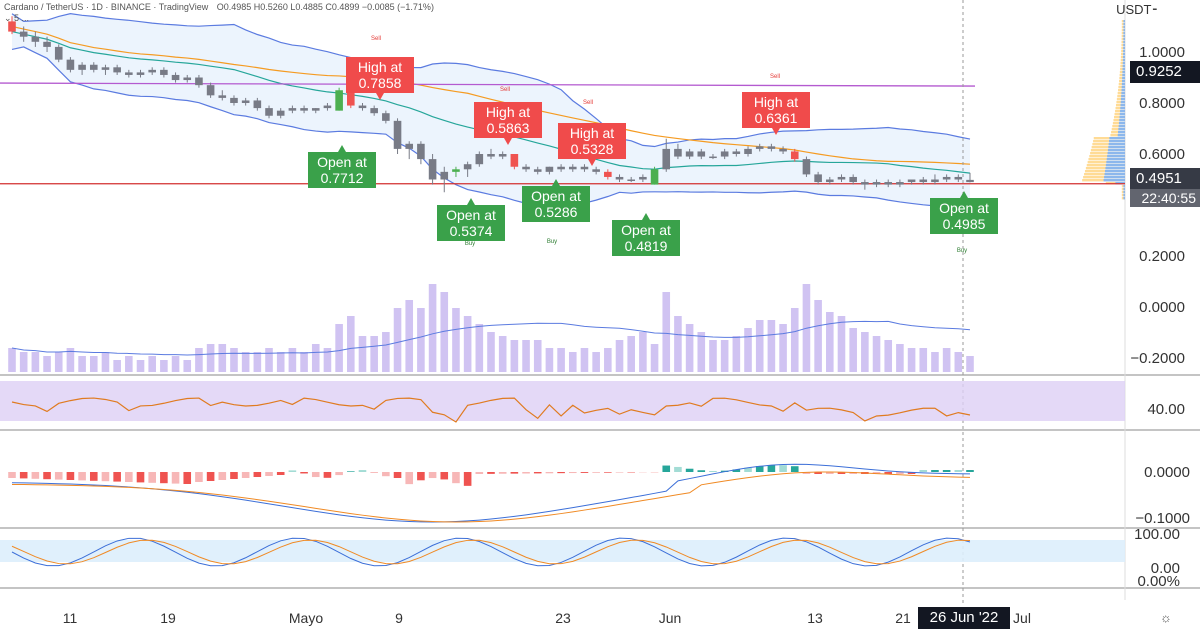  I want to click on signal-text: 0.6361, so click(776, 118).